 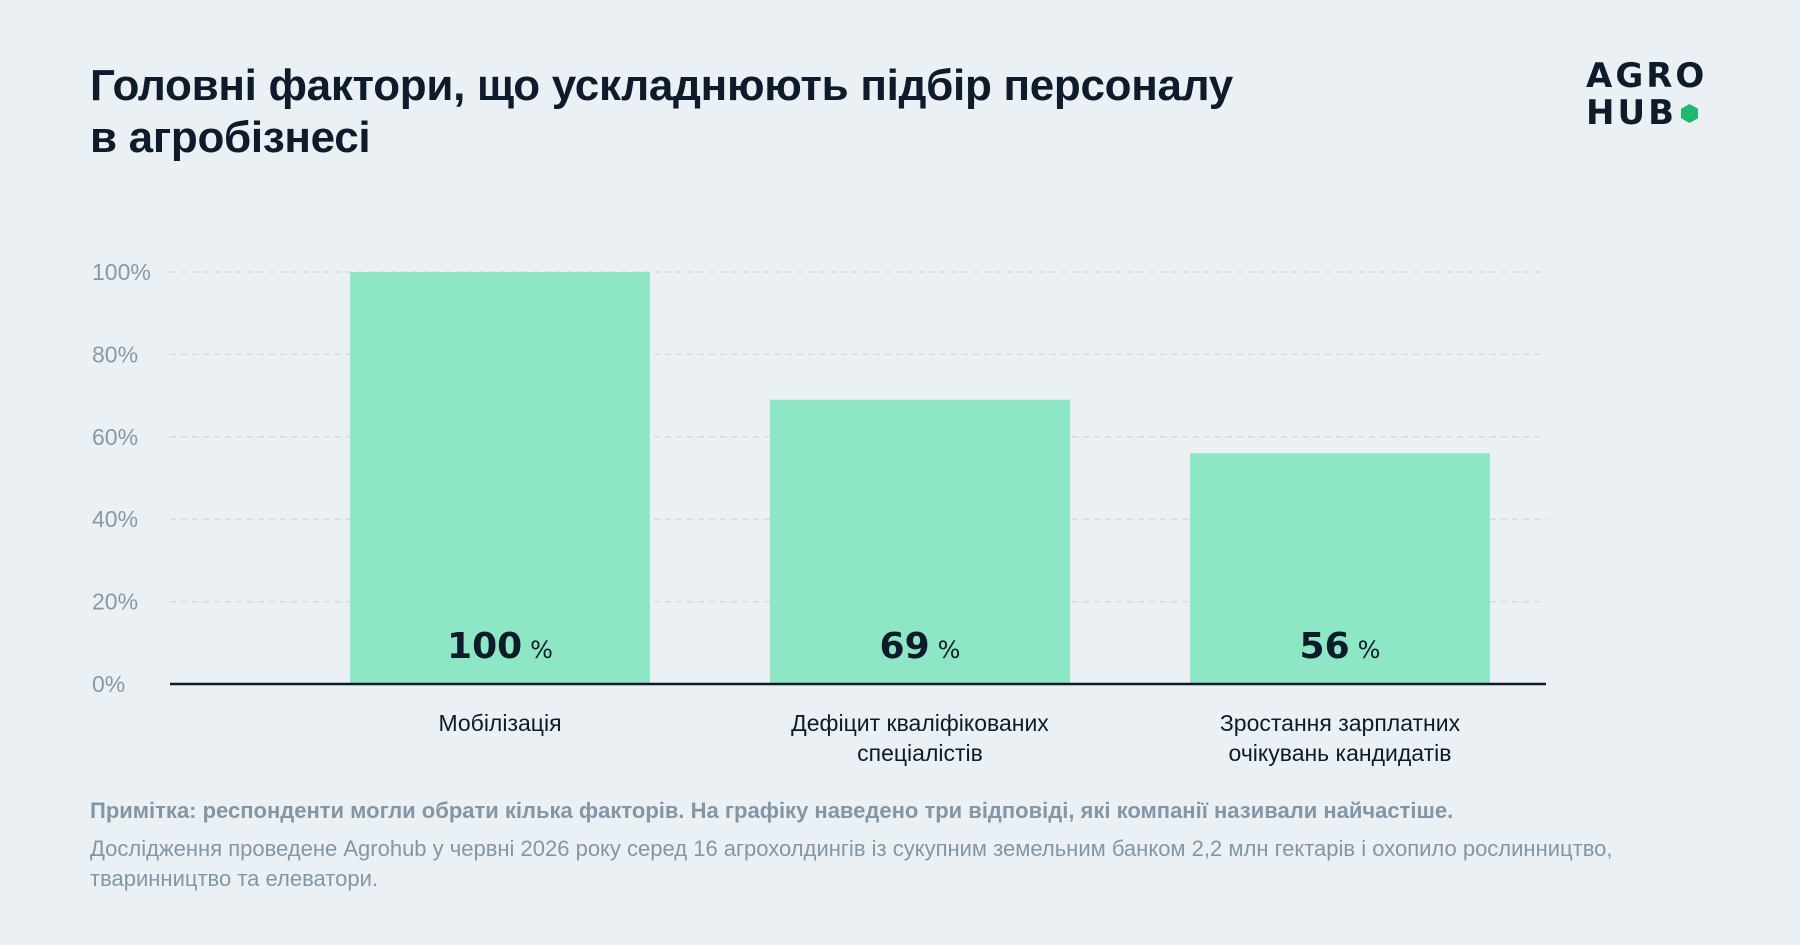 What do you see at coordinates (1689, 113) in the screenshot?
I see `hexagon-icon` at bounding box center [1689, 113].